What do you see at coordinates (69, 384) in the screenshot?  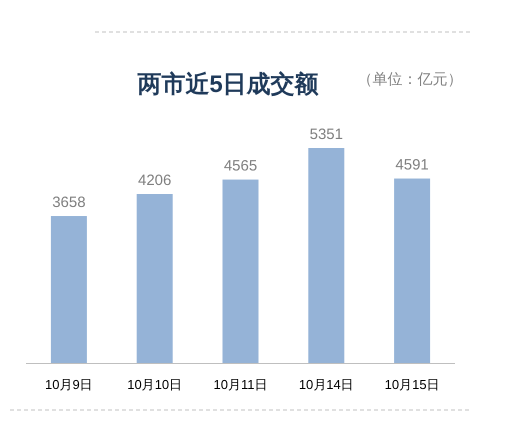 I see `x-tick-label: 10月9日` at bounding box center [69, 384].